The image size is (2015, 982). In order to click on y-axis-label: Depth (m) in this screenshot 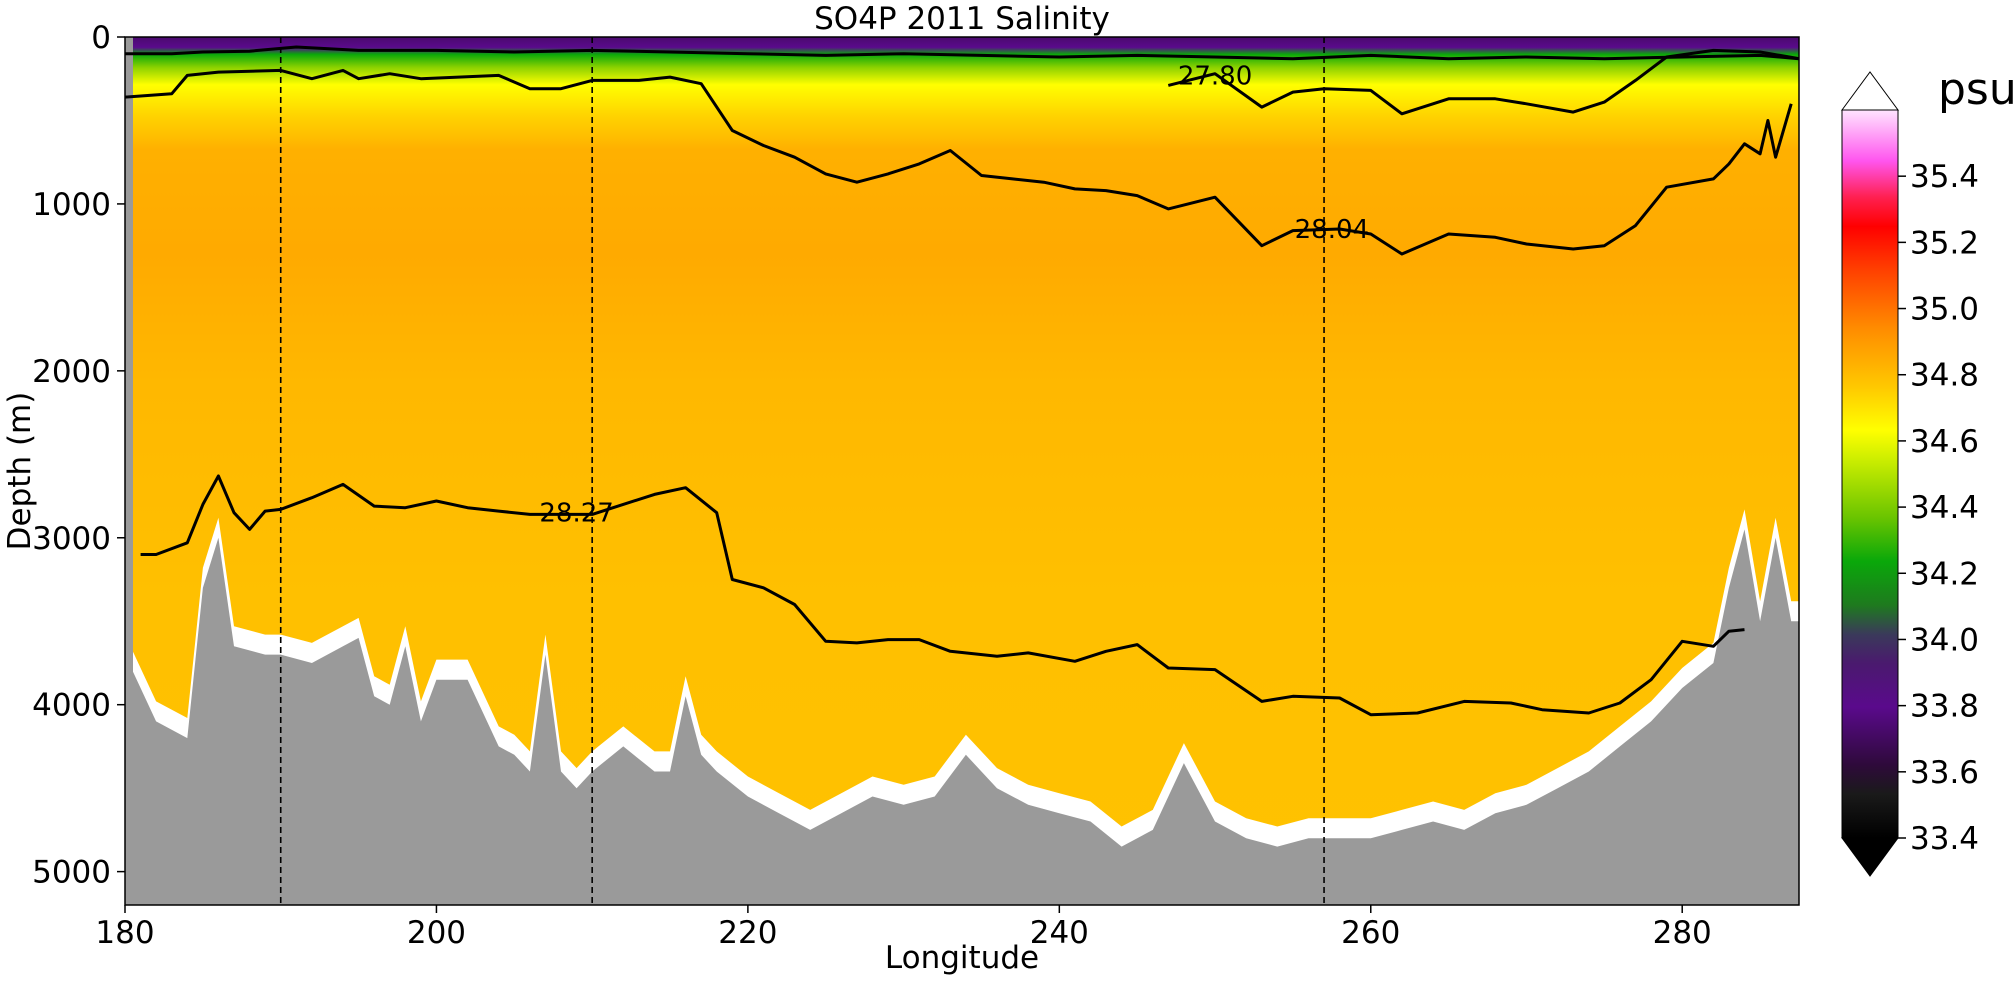, I will do `click(20, 471)`.